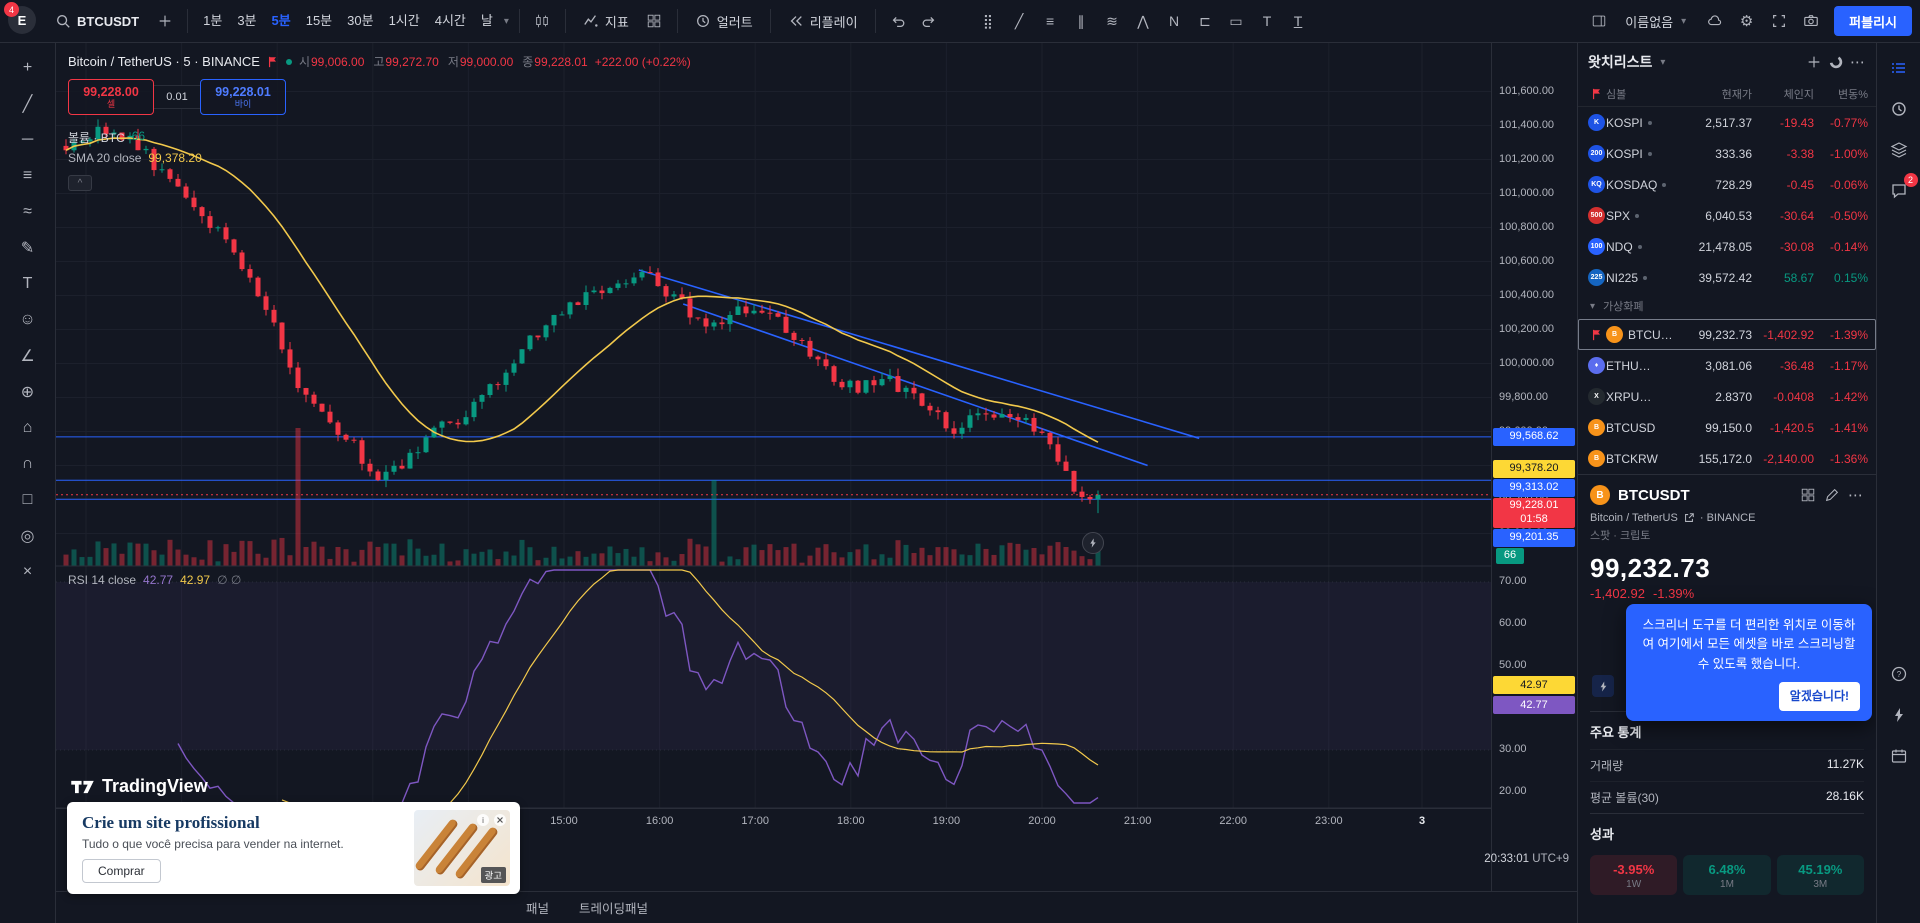  Describe the element at coordinates (1727, 396) in the screenshot. I see `watchlist-row-XRPUSDT: X XRPUSDT 2.8370 -0.0408 -1.42%` at that location.